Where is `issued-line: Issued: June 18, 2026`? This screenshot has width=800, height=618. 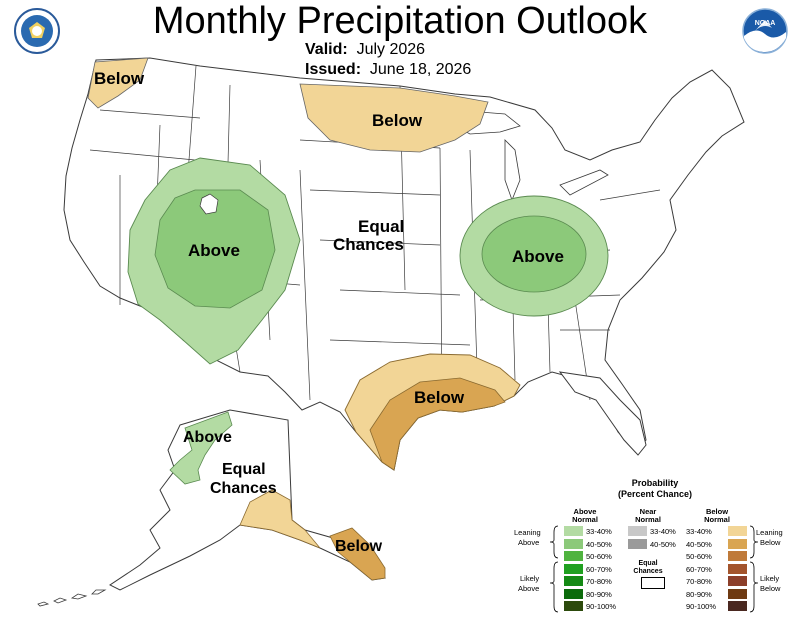 issued-line: Issued: June 18, 2026 is located at coordinates (388, 70).